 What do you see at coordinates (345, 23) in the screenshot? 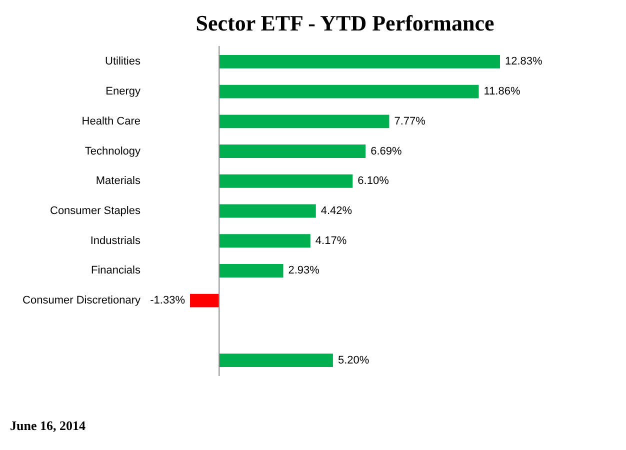
I see `chart-title: Sector ETF - YTD Performance` at bounding box center [345, 23].